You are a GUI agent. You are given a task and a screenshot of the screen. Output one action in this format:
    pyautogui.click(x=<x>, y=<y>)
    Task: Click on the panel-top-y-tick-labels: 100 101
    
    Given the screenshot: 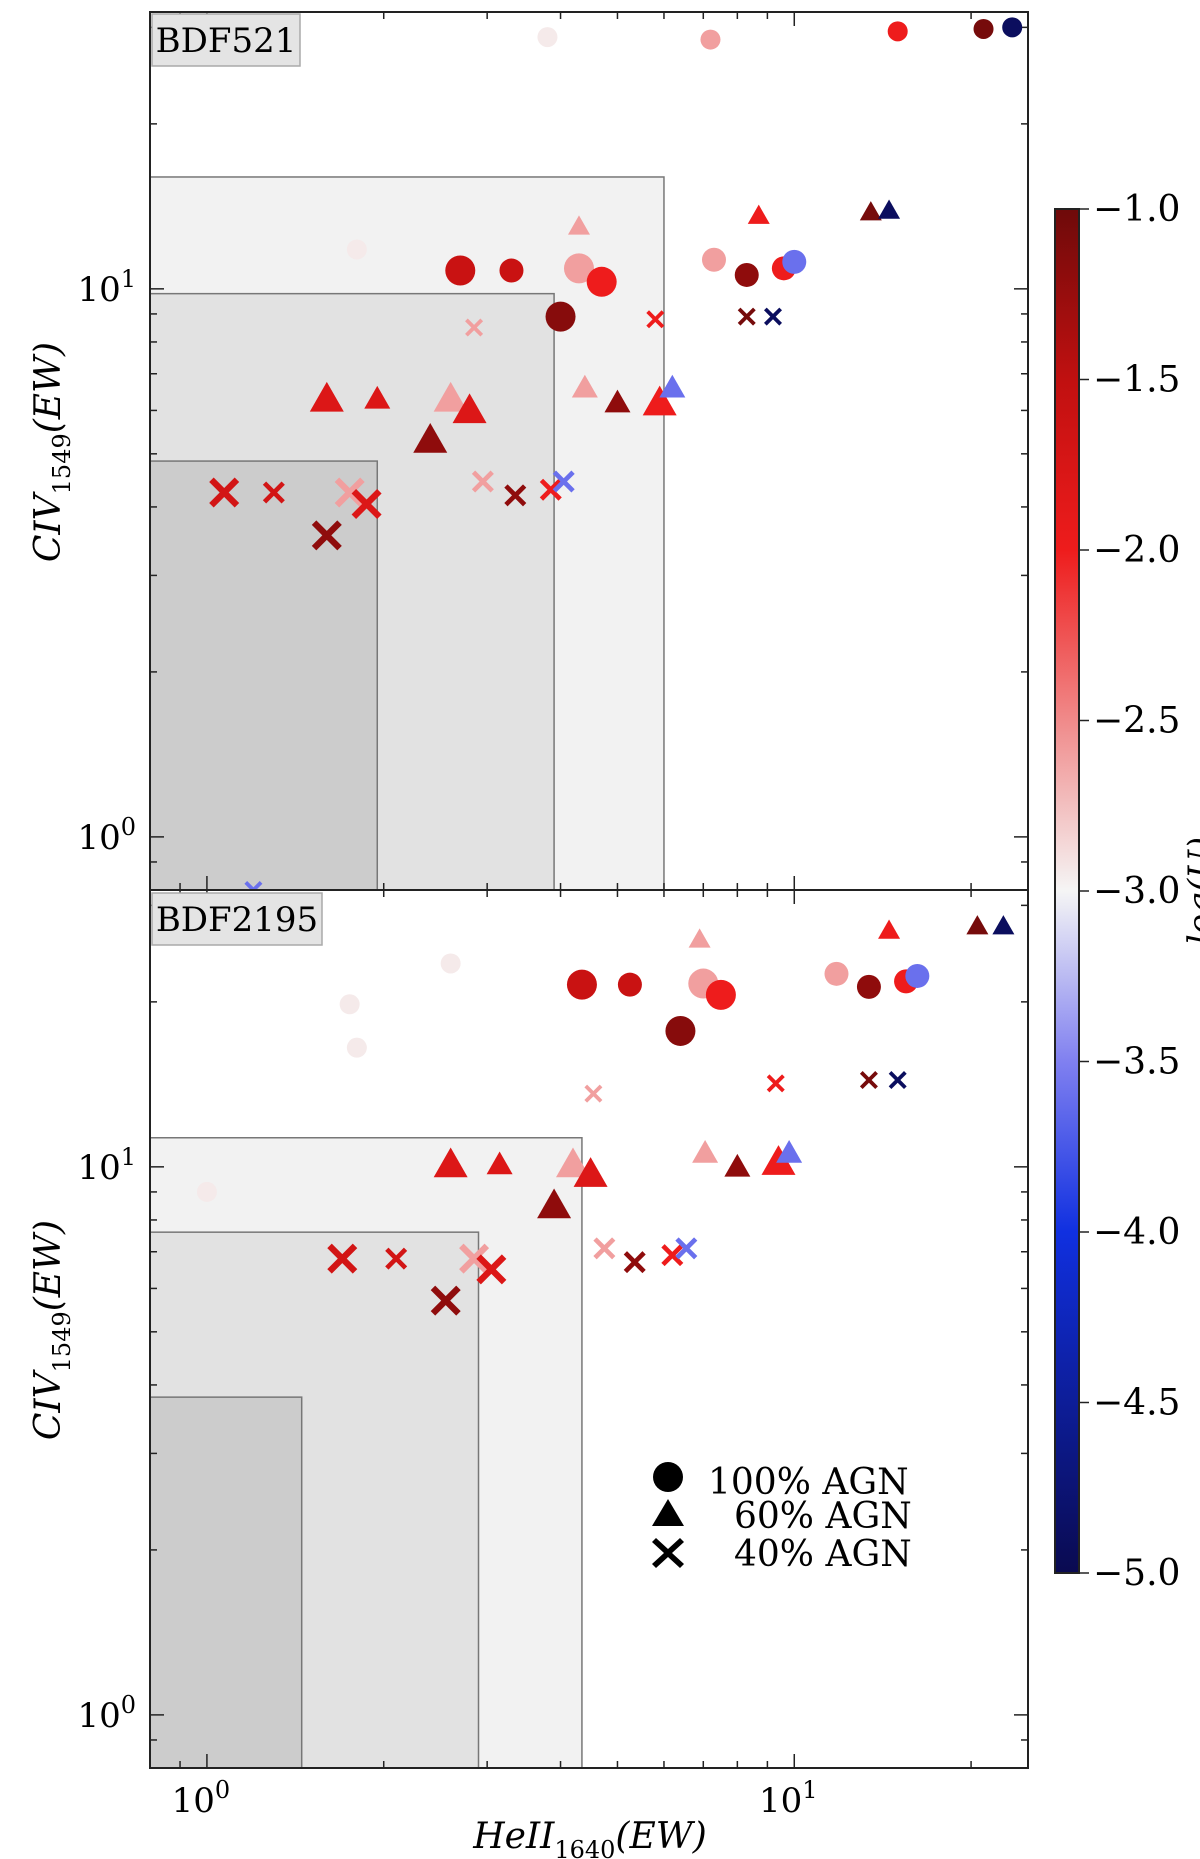 What is the action you would take?
    pyautogui.click(x=106, y=561)
    